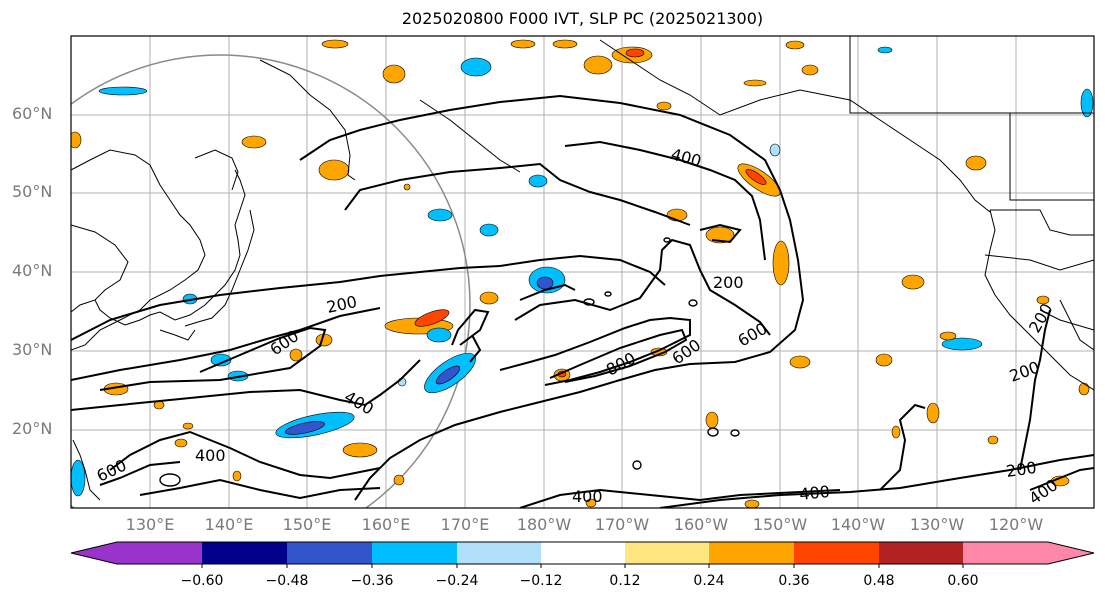 The width and height of the screenshot is (1105, 601). I want to click on lat-label: 50°N, so click(32, 191).